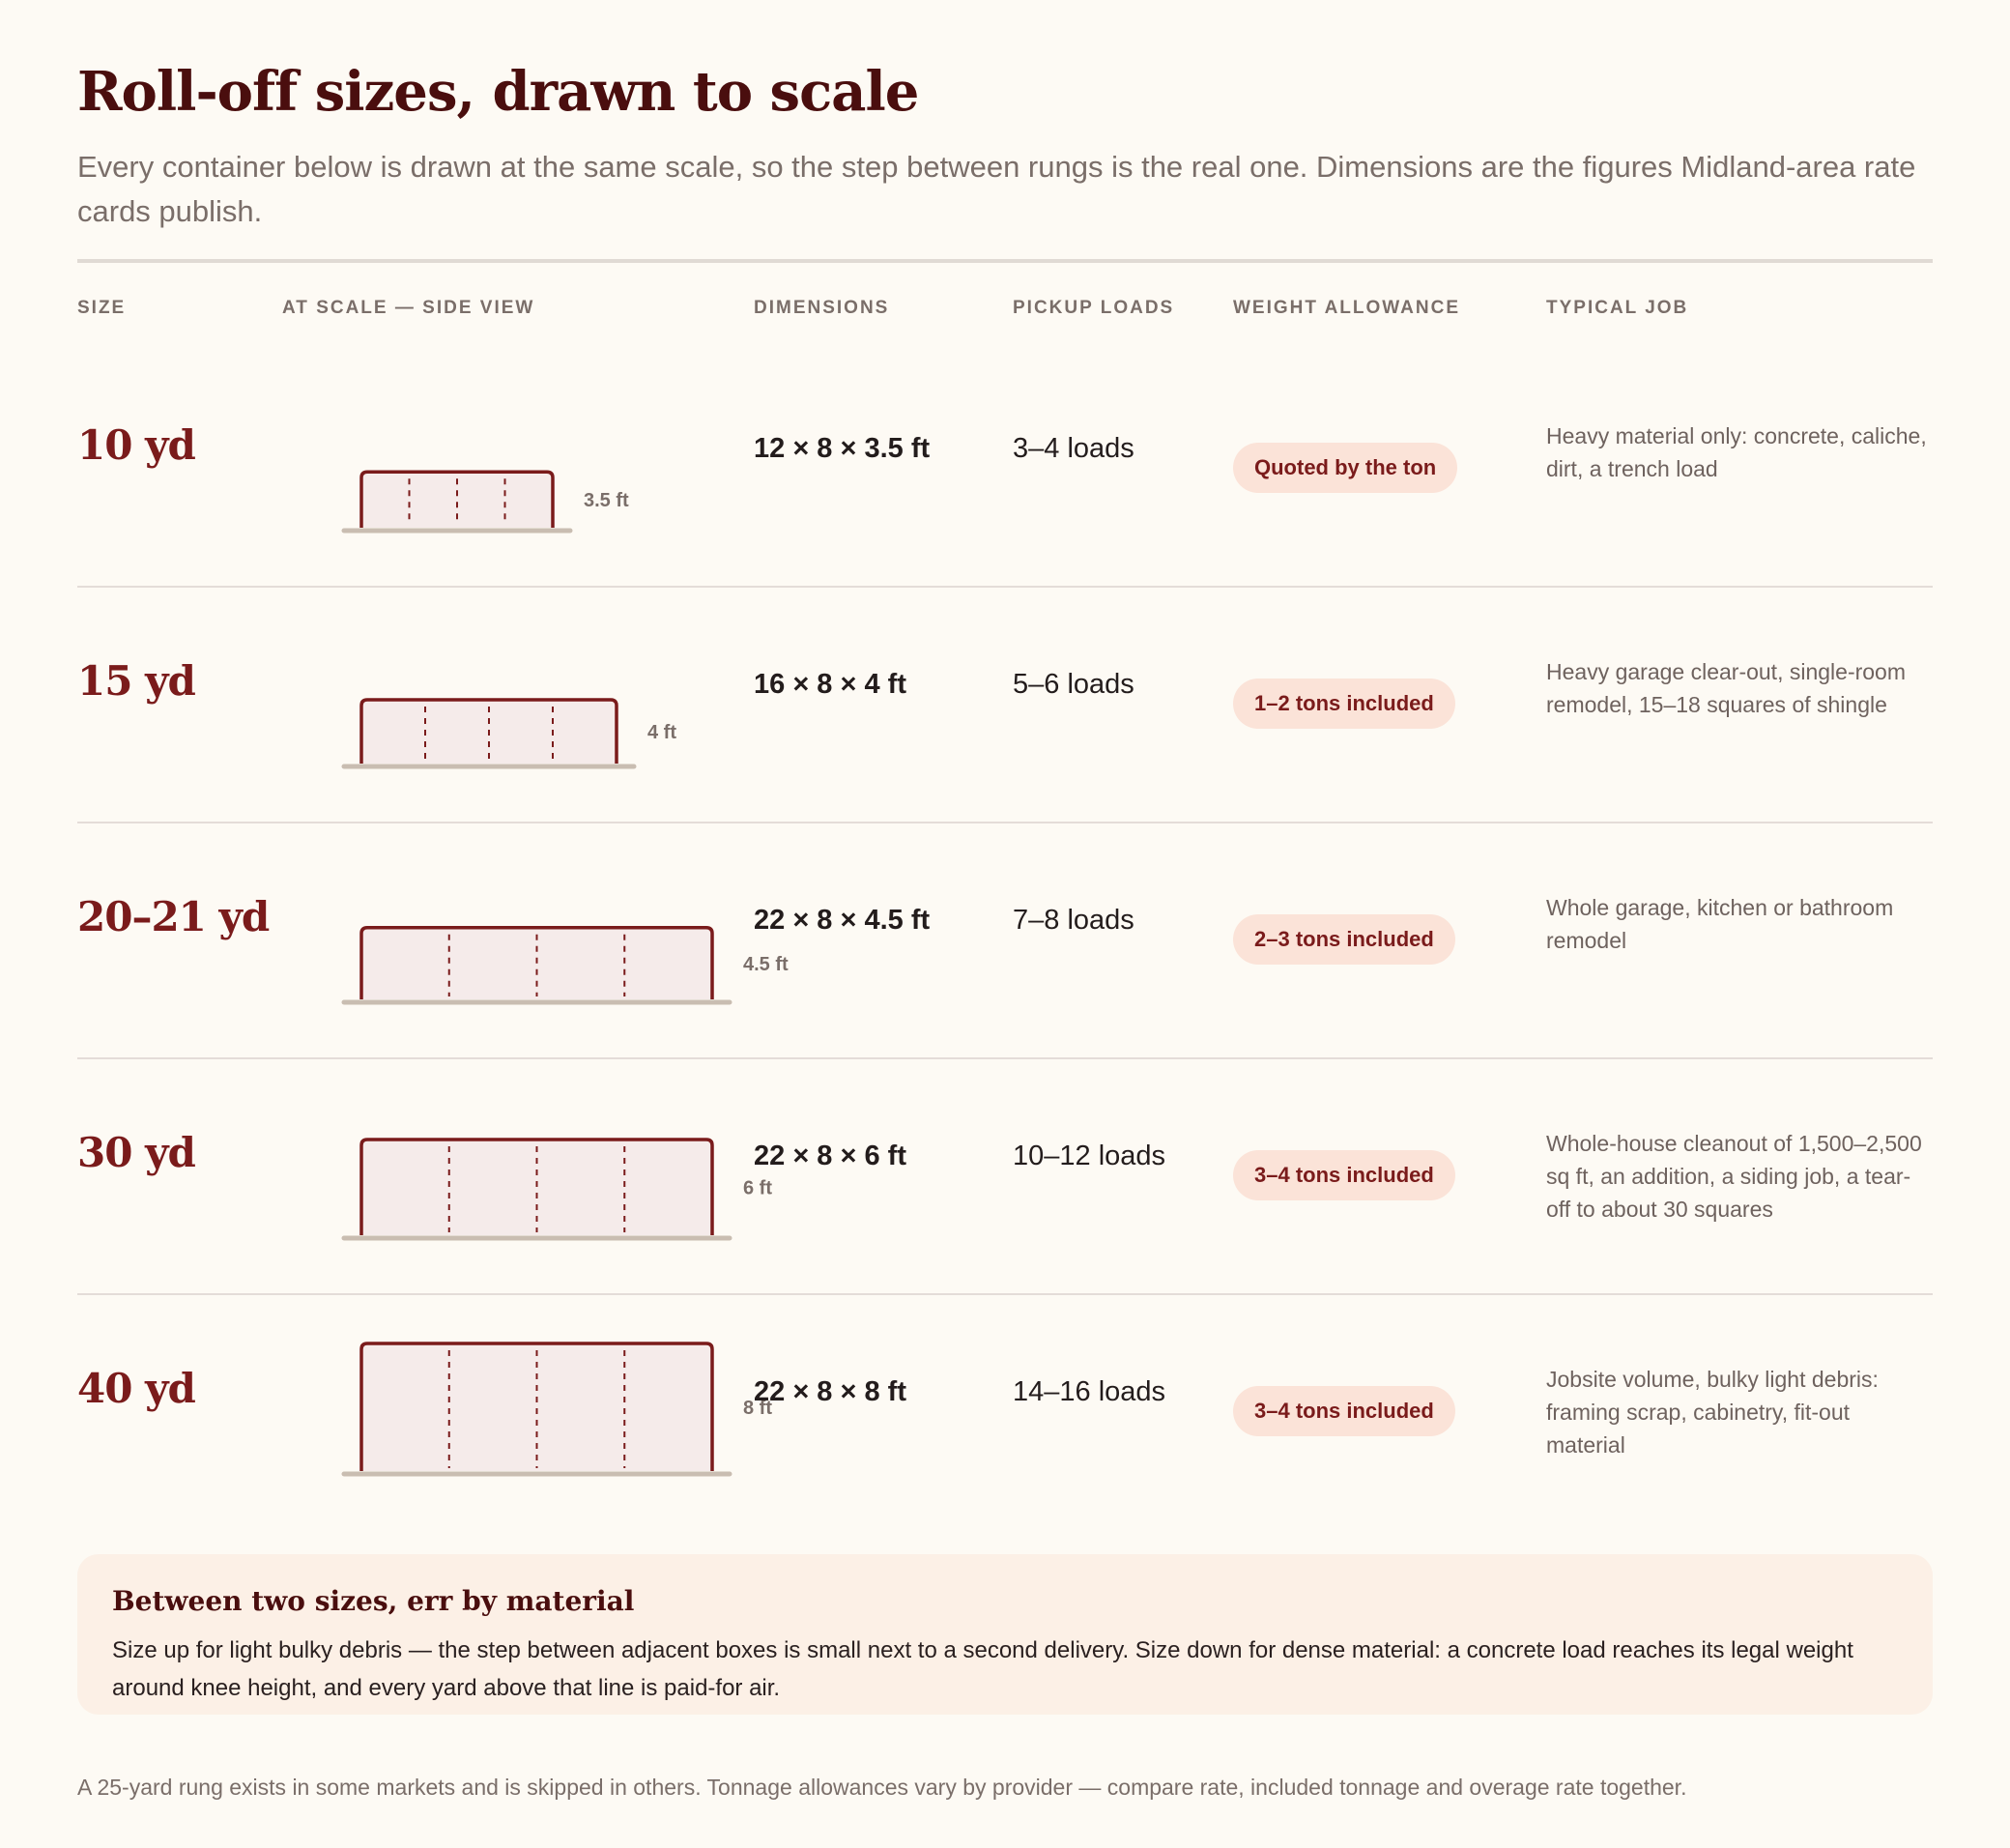  What do you see at coordinates (136, 1388) in the screenshot?
I see `size-label: 40 yd` at bounding box center [136, 1388].